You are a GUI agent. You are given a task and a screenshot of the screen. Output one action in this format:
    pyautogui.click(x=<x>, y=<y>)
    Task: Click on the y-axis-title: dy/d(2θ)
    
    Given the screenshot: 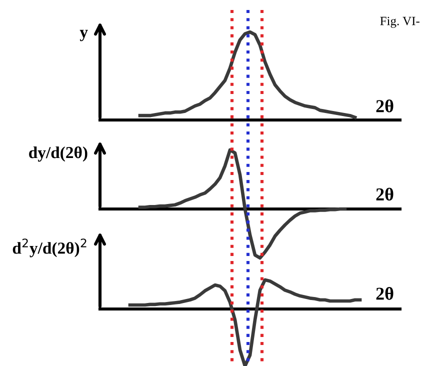 What is the action you would take?
    pyautogui.click(x=58, y=154)
    